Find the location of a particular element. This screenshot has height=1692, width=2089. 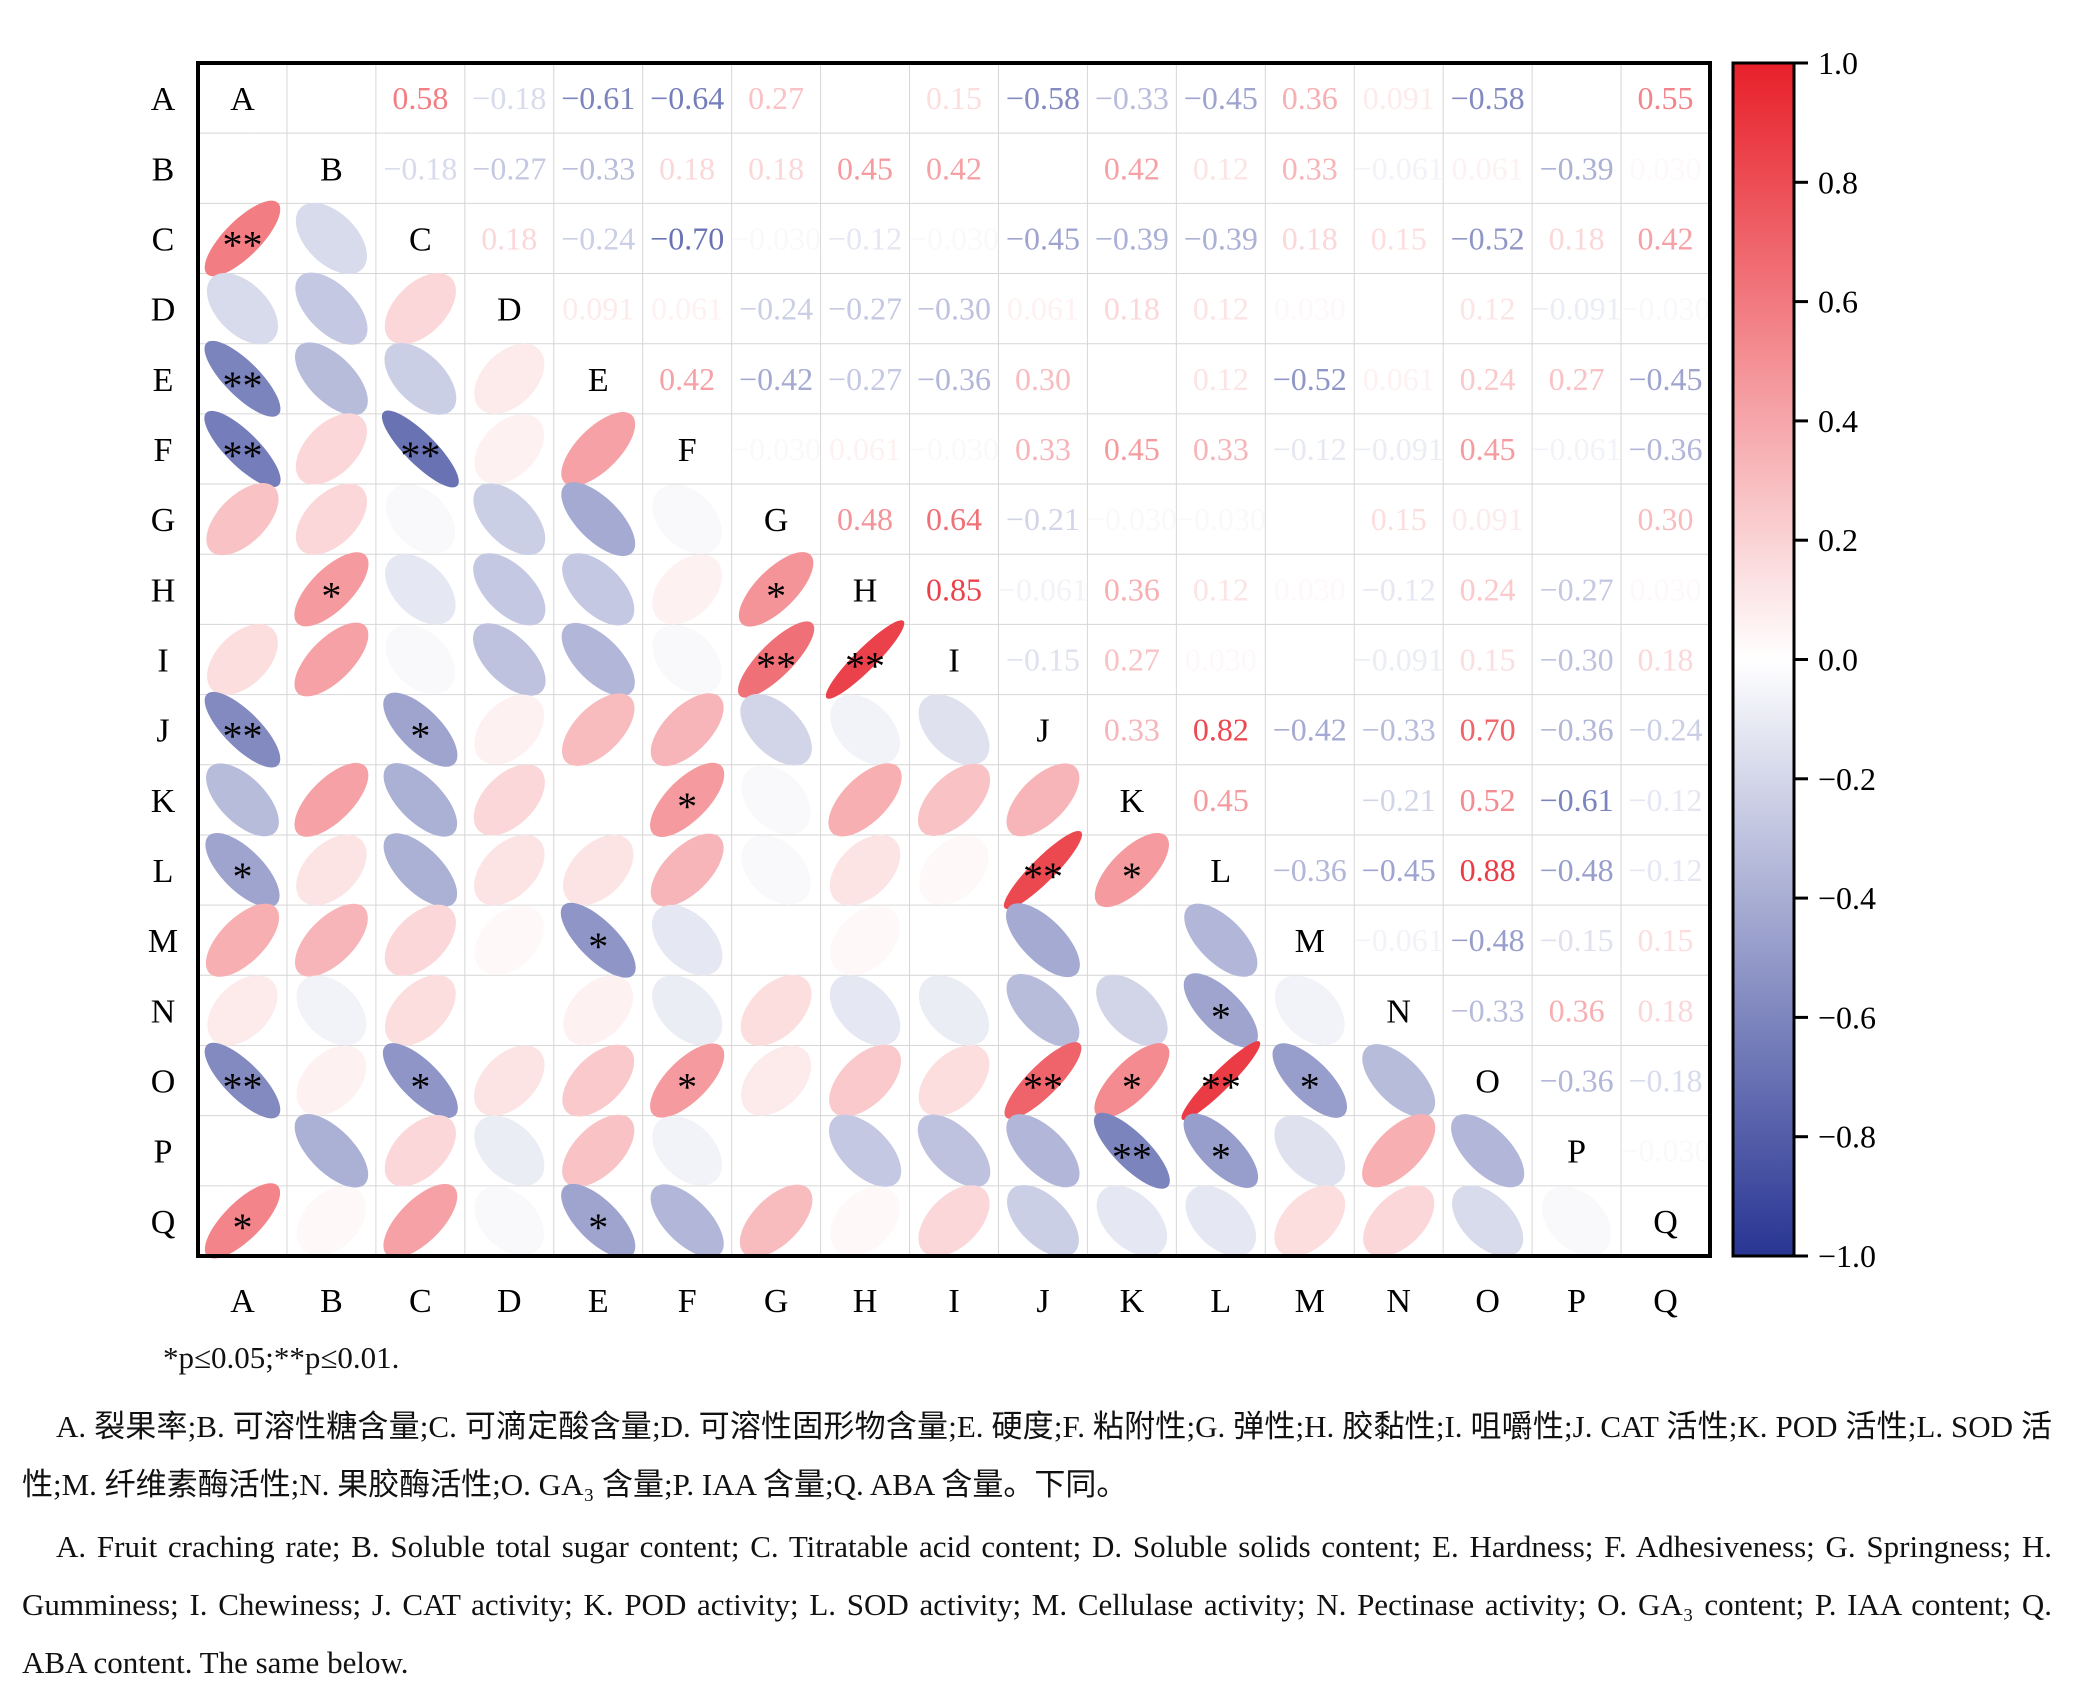

correlation-value-label: −0.70 is located at coordinates (687, 238).